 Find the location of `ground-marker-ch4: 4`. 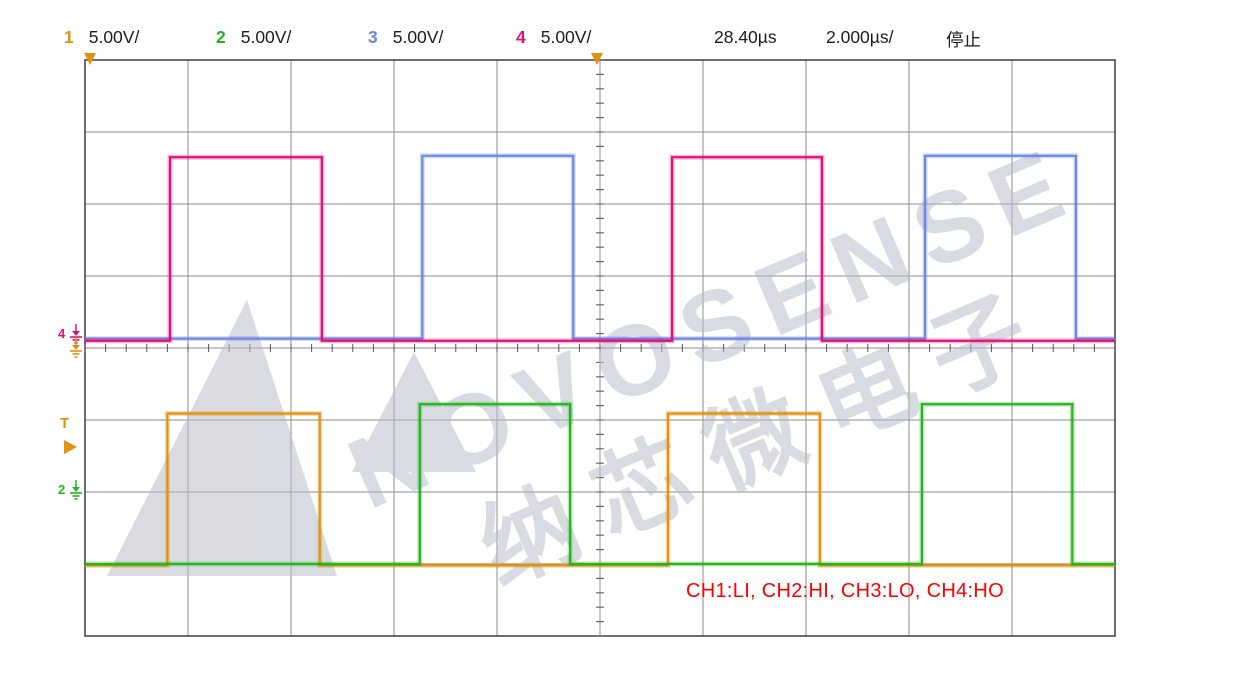

ground-marker-ch4: 4 is located at coordinates (70, 334).